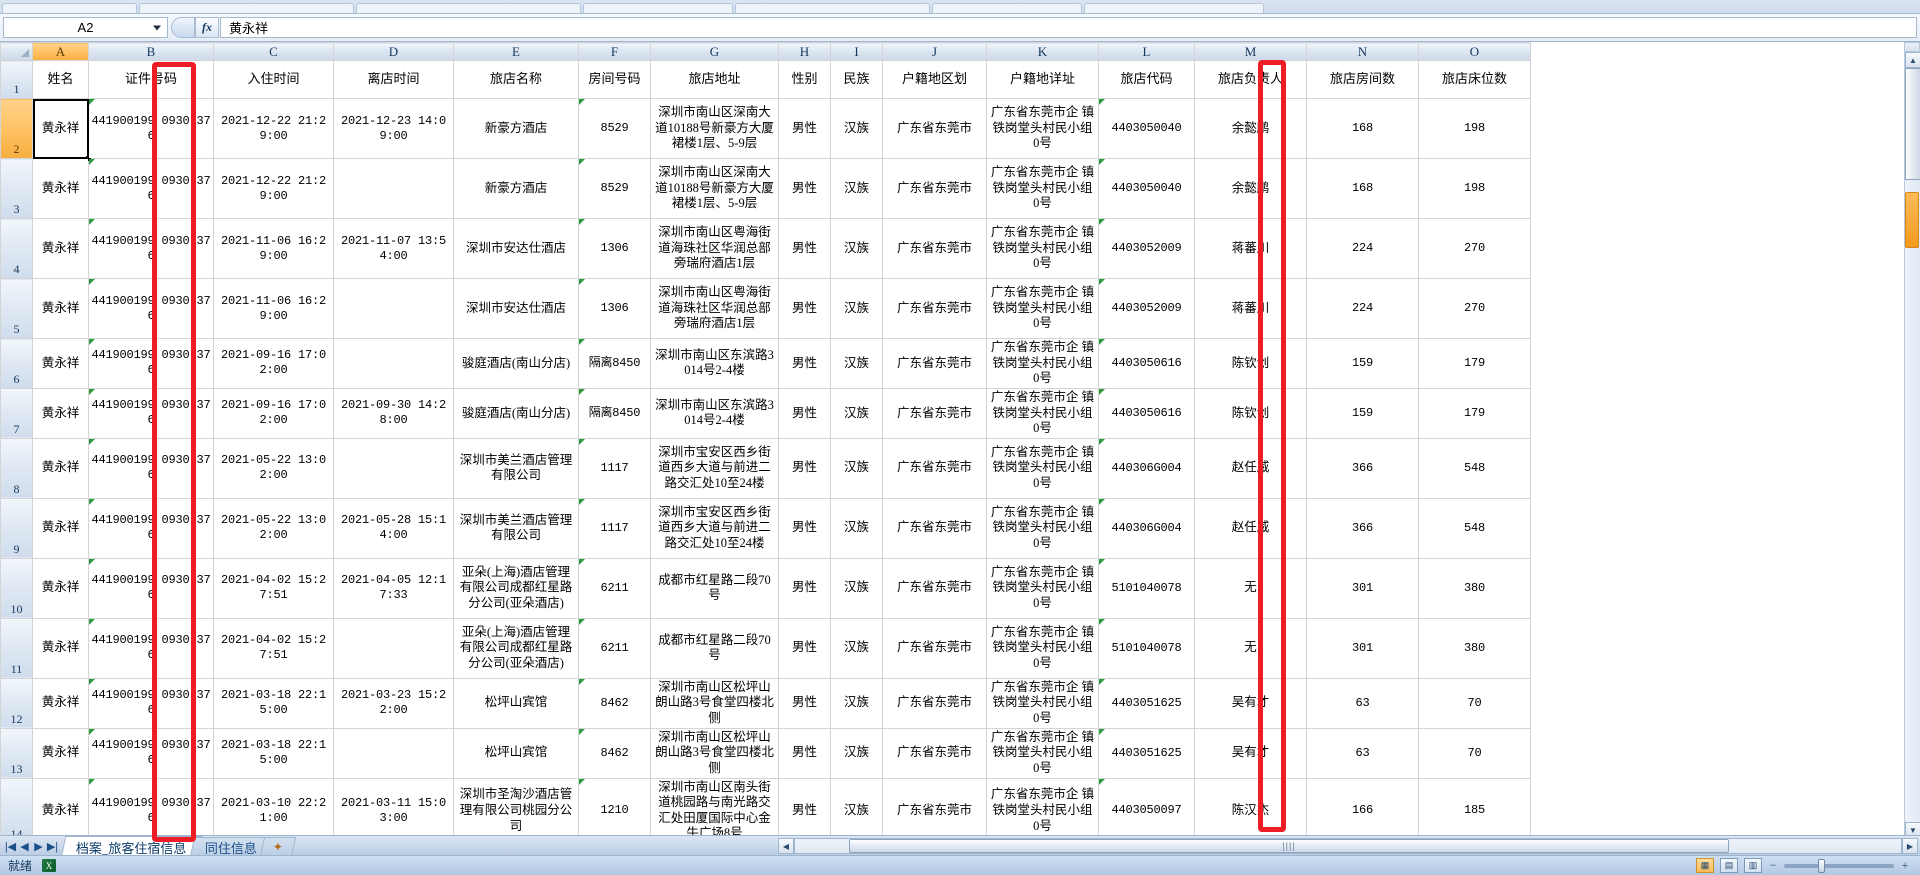  What do you see at coordinates (516, 79) in the screenshot?
I see `column-title-cell: 旅店名称` at bounding box center [516, 79].